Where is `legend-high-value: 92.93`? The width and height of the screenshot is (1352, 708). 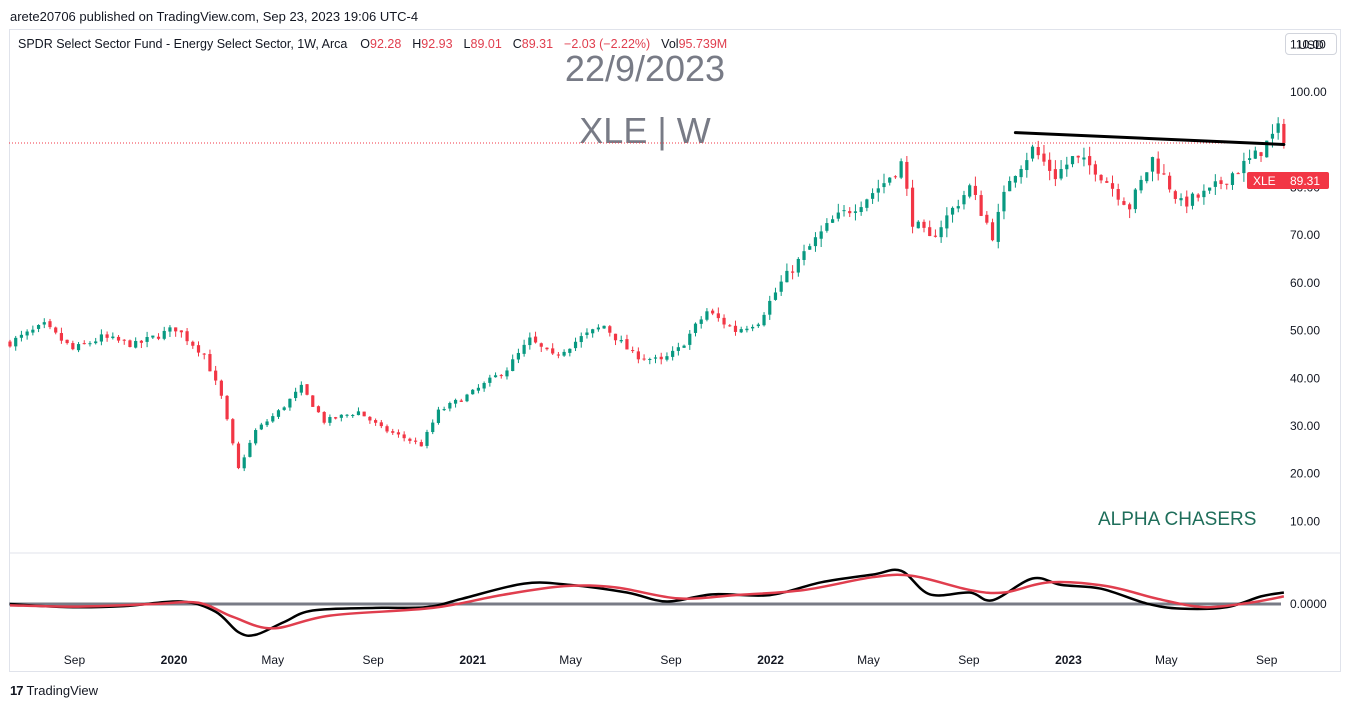 legend-high-value: 92.93 is located at coordinates (437, 44).